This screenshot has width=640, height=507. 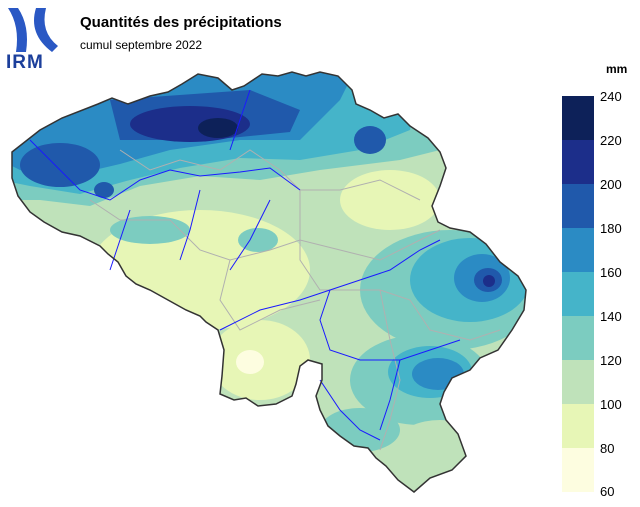 What do you see at coordinates (258, 240) in the screenshot?
I see `zone-120-140-brussels` at bounding box center [258, 240].